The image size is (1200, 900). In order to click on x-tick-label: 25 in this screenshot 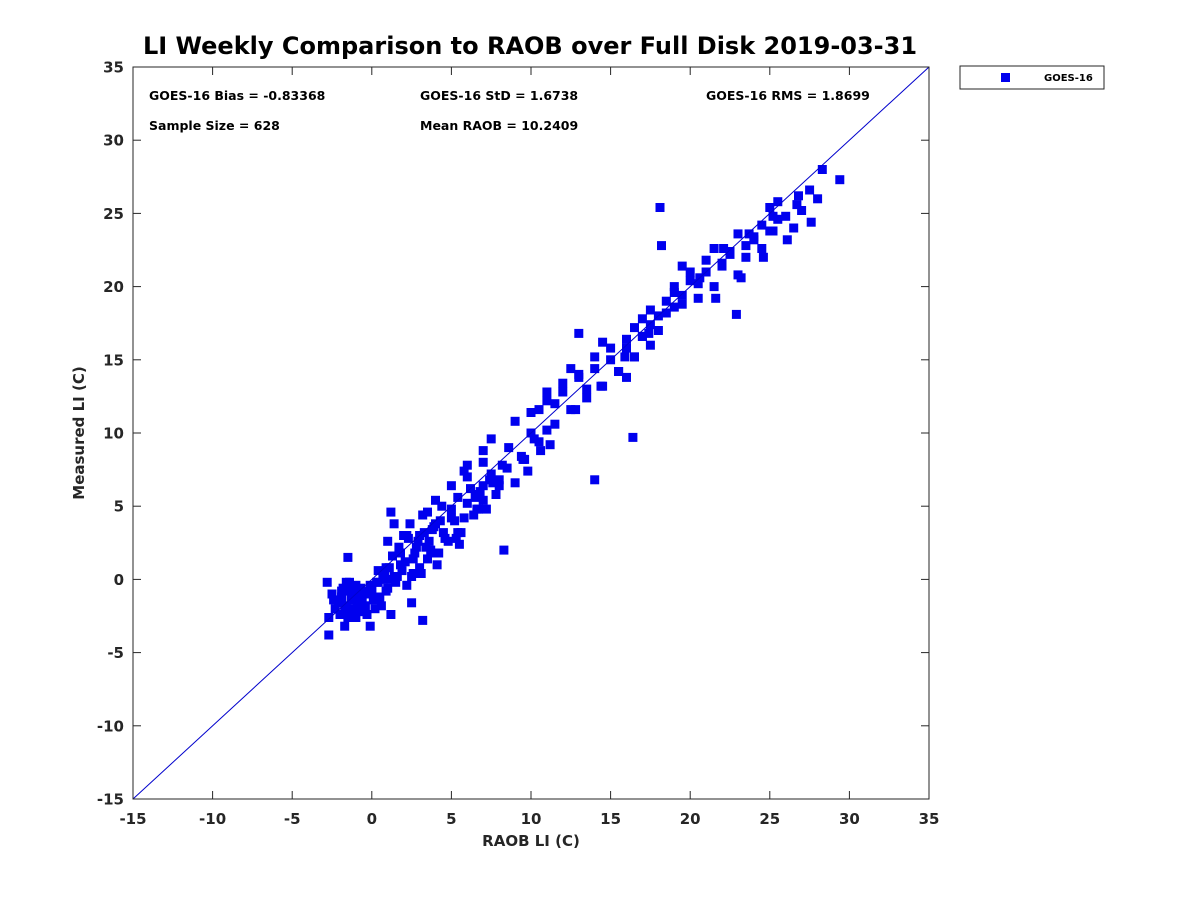, I will do `click(769, 819)`.